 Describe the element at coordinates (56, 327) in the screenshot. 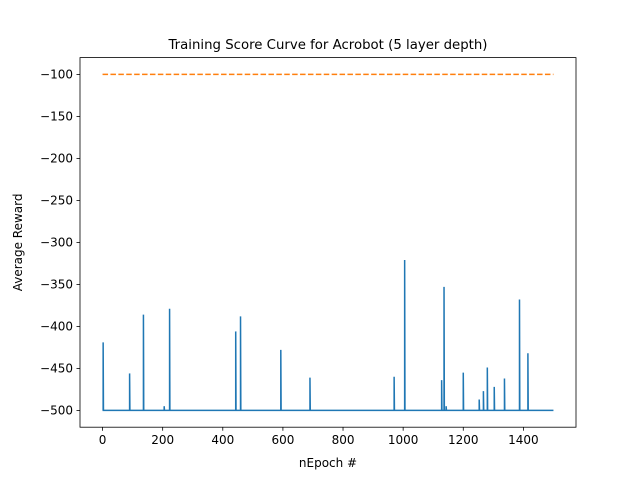

I see `y-tick-label: −400` at that location.